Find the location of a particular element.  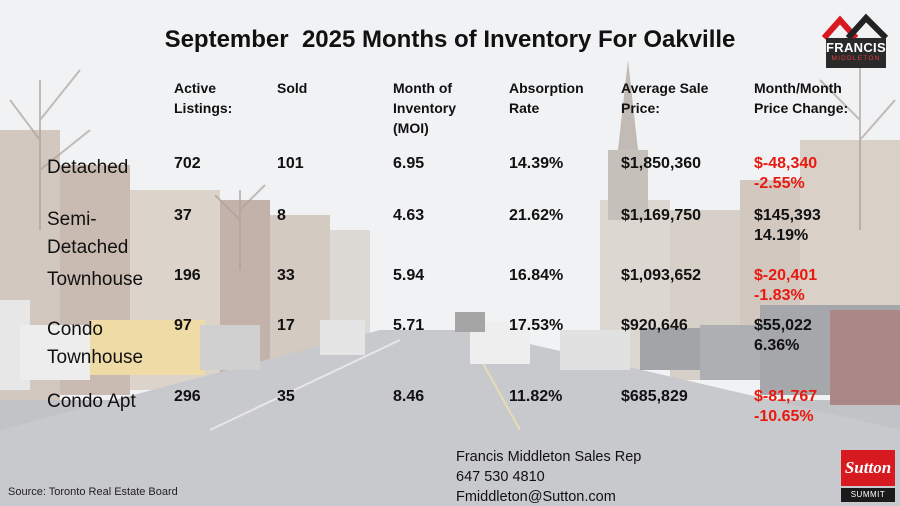

cell-sold: 35 is located at coordinates (286, 396).